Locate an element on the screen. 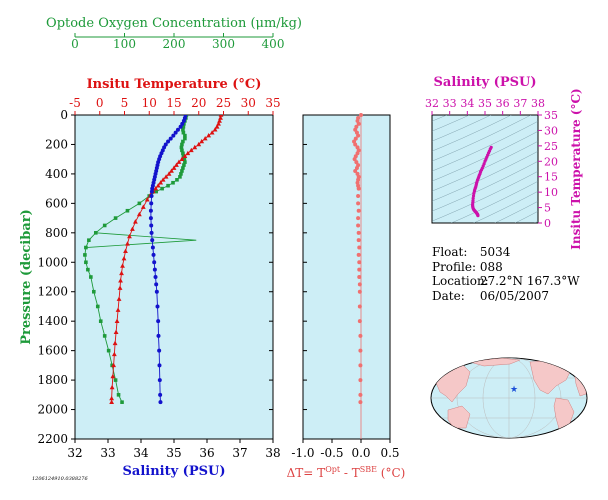  map-arctic is located at coordinates (495, 362).